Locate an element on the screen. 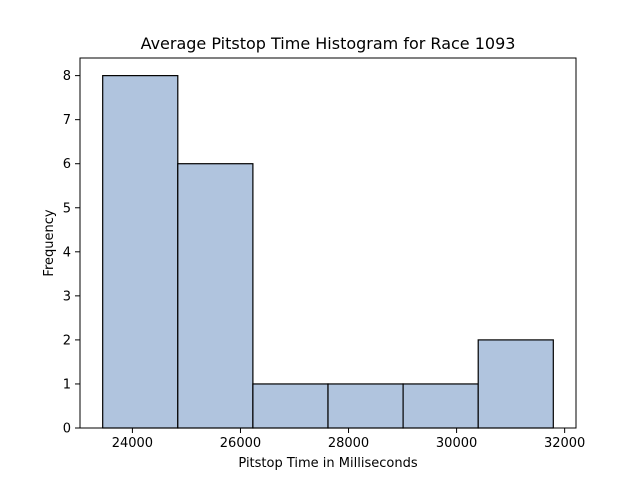  y-axis-ticks: 0 1 2 3 4 5 6 7 8 is located at coordinates (71, 253).